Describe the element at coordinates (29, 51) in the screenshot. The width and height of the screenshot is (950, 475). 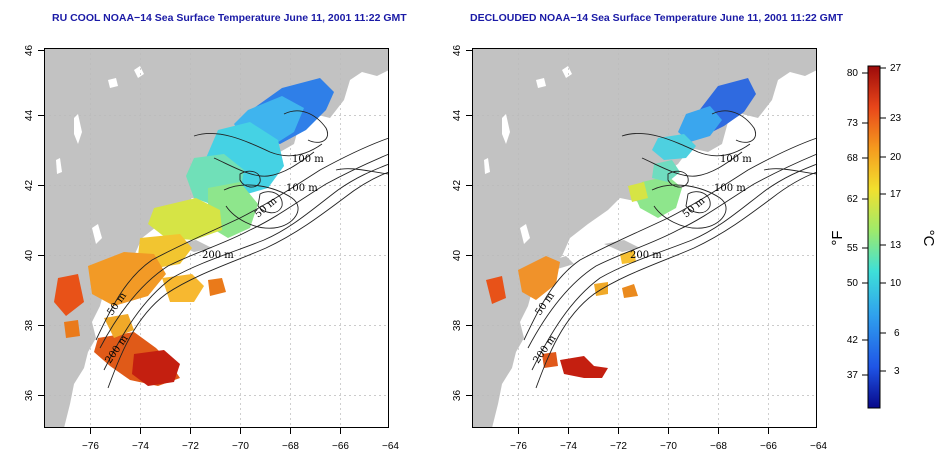
I see `left-y-tick-label: 46` at that location.